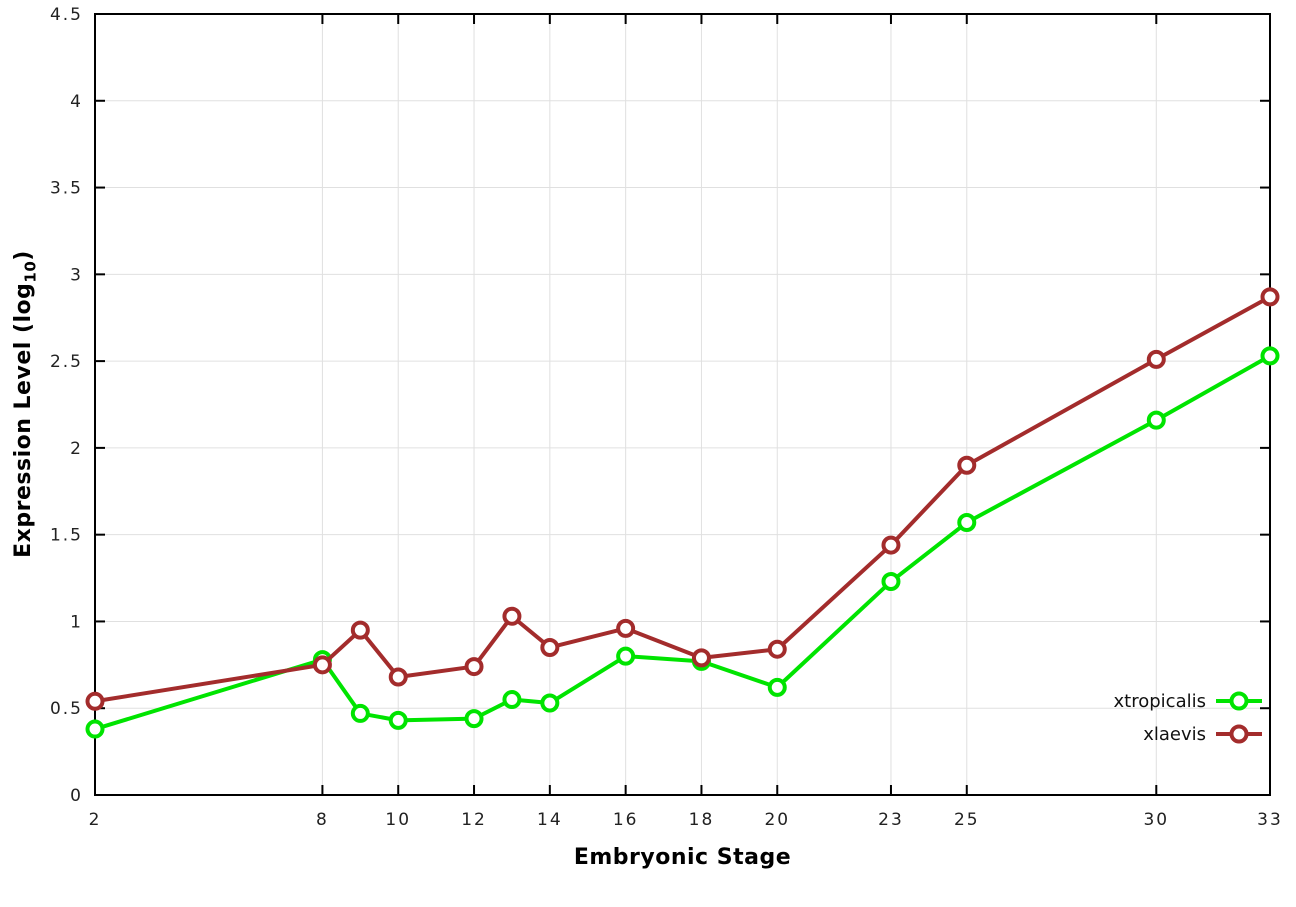  Describe the element at coordinates (66, 15) in the screenshot. I see `y-tick-label: 4.5` at that location.